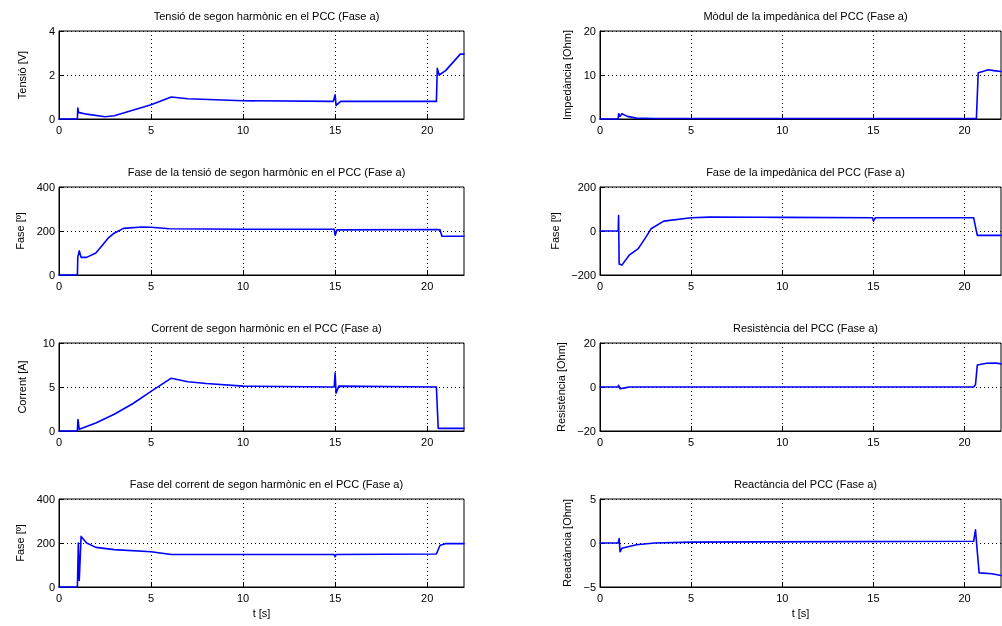  I want to click on y-tick-label: −20, so click(586, 431).